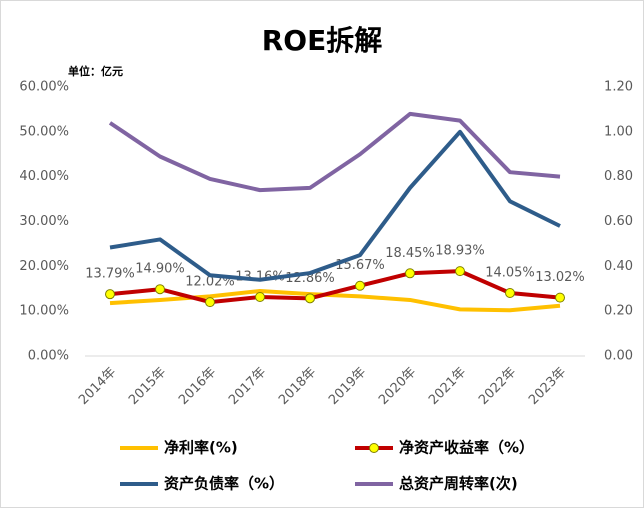 The image size is (644, 508). What do you see at coordinates (510, 273) in the screenshot?
I see `data-label: 14.05%` at bounding box center [510, 273].